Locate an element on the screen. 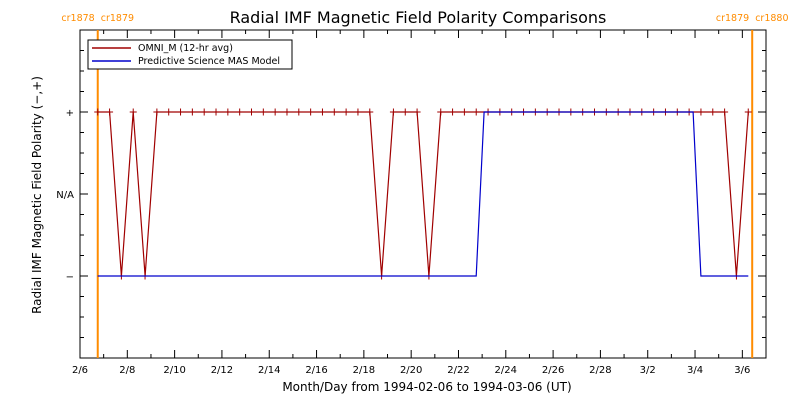  x-tick-label: 3/4 is located at coordinates (695, 370).